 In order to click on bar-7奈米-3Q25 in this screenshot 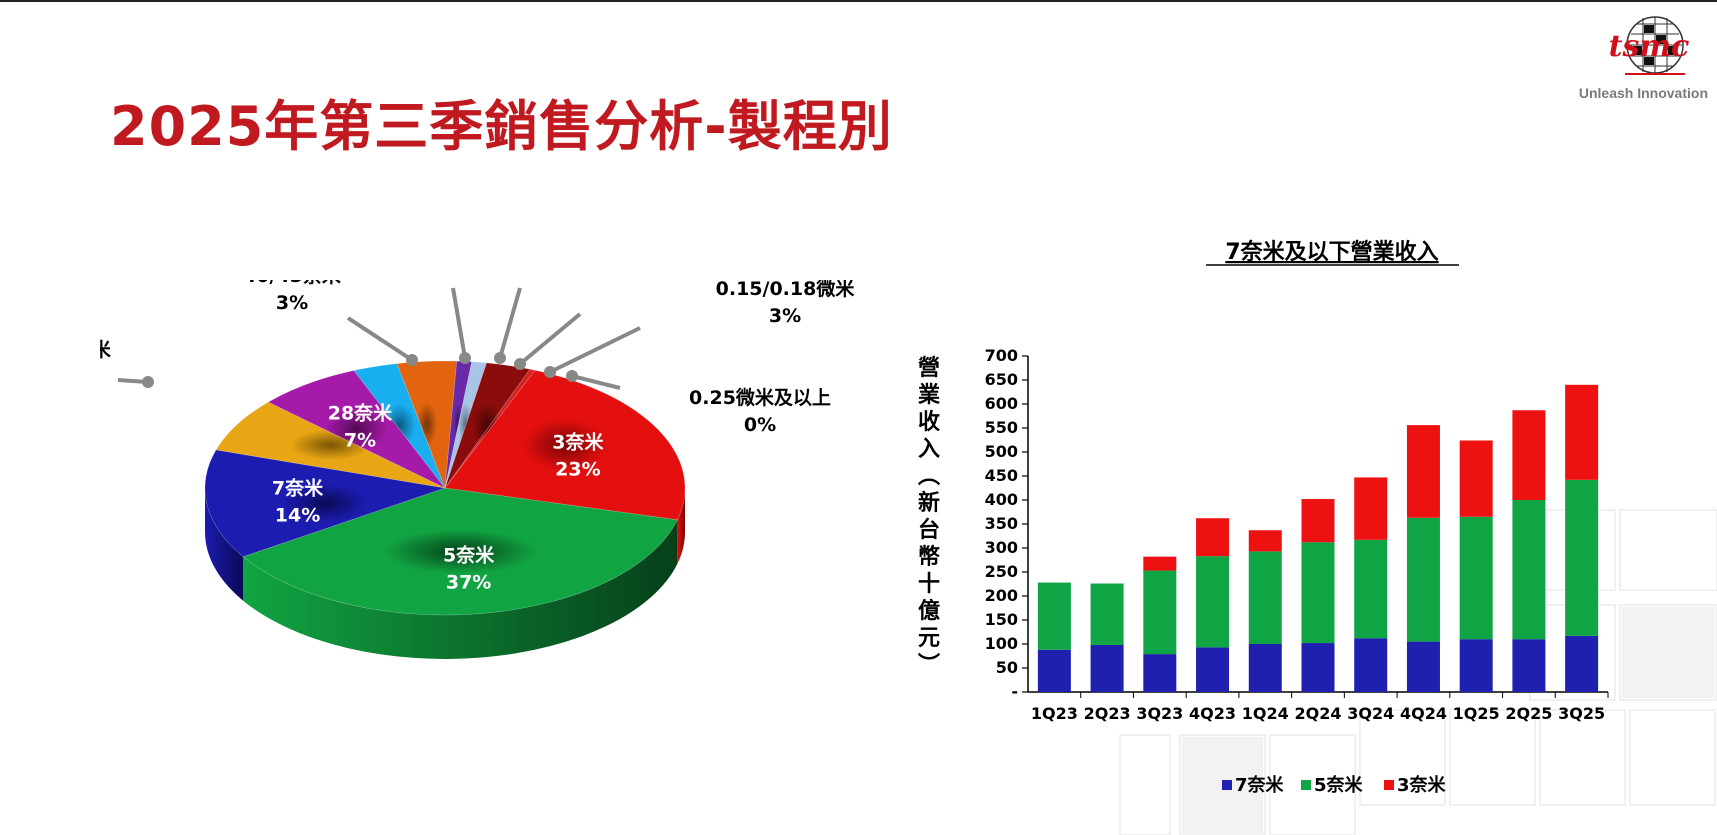, I will do `click(1582, 663)`.